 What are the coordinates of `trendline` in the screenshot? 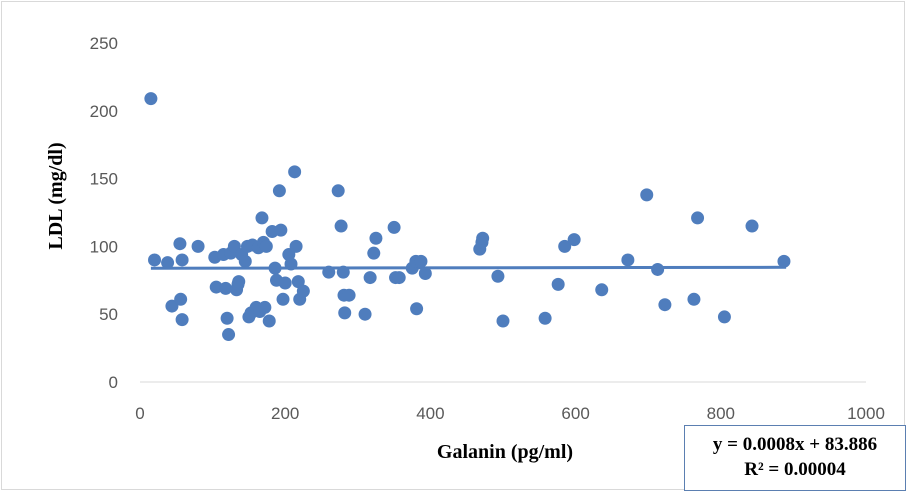 It's located at (468, 267).